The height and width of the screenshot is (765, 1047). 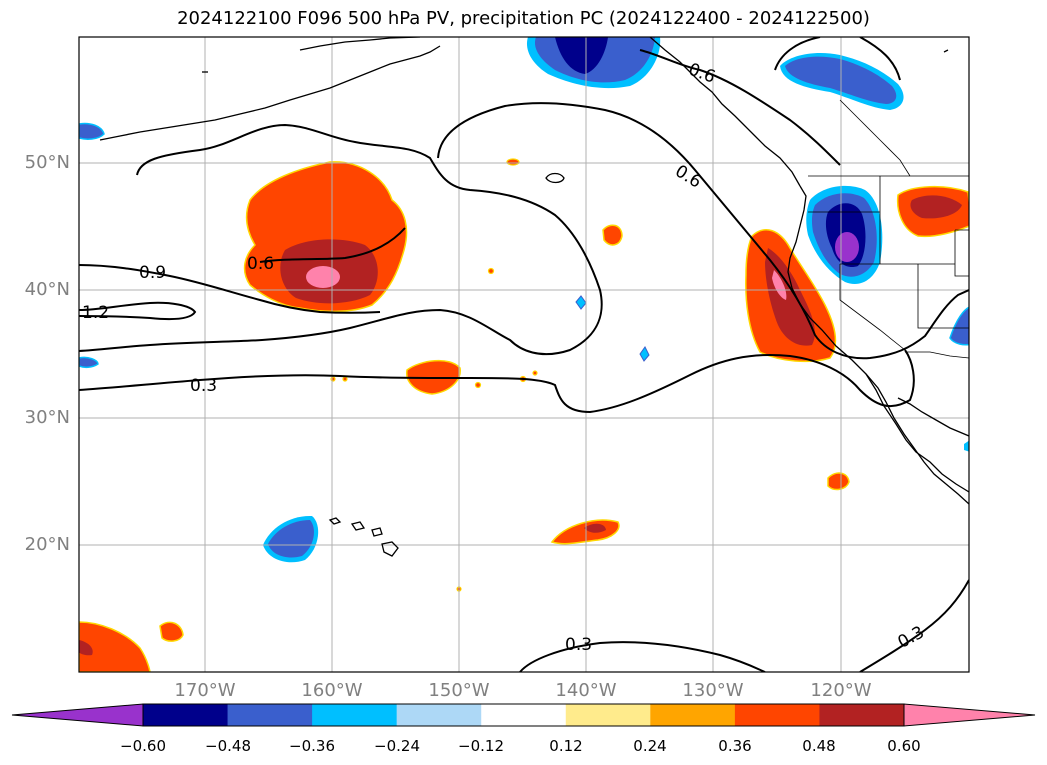 What do you see at coordinates (291, 539) in the screenshot?
I see `precip-patch-blue-hawaii` at bounding box center [291, 539].